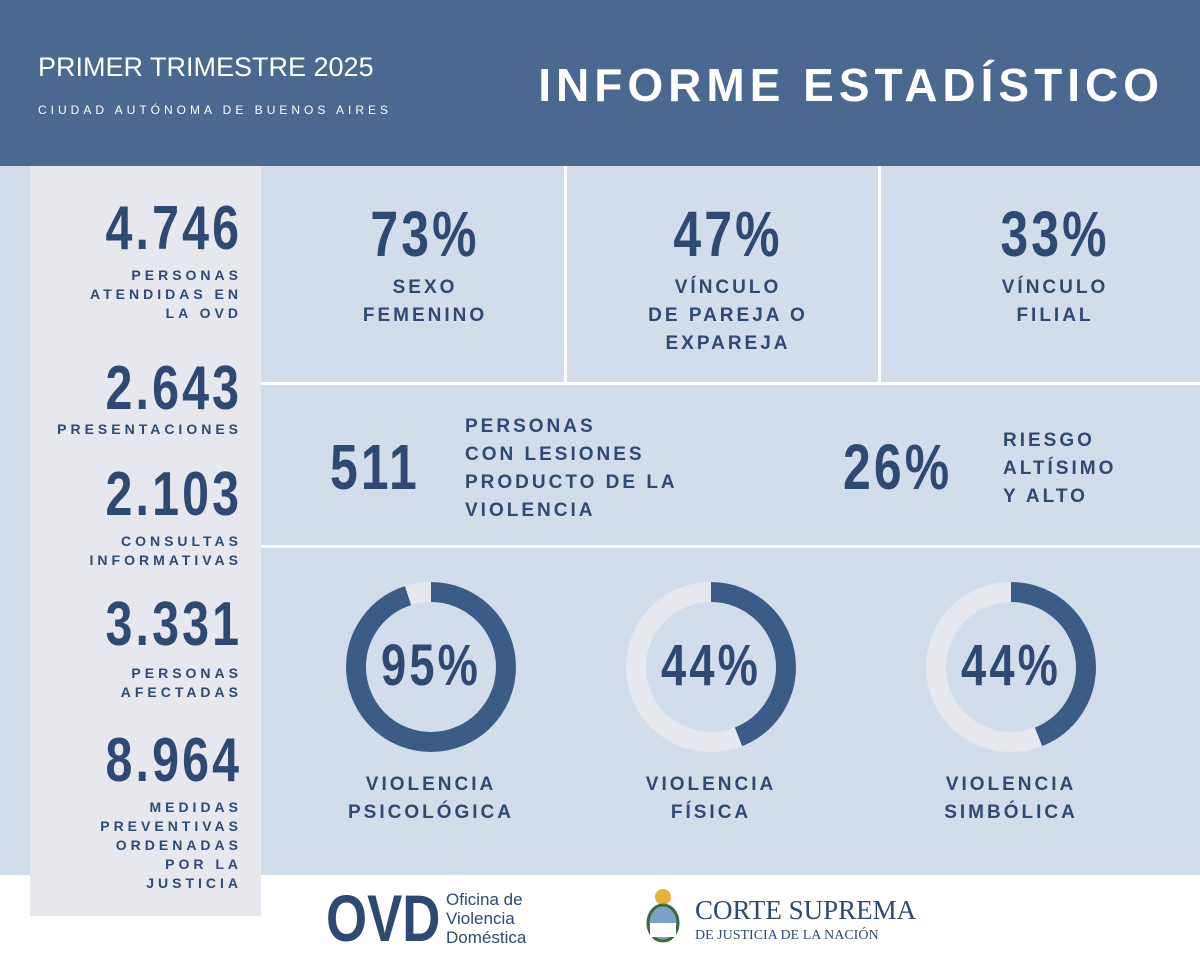 This screenshot has width=1200, height=967. What do you see at coordinates (173, 388) in the screenshot?
I see `stat-number: 2.643` at bounding box center [173, 388].